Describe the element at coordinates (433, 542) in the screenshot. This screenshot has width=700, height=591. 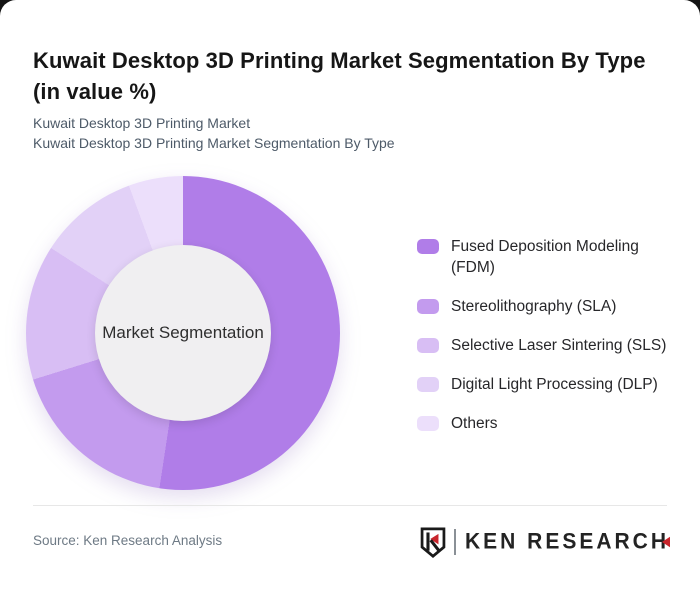
I see `shield-k-icon` at that location.